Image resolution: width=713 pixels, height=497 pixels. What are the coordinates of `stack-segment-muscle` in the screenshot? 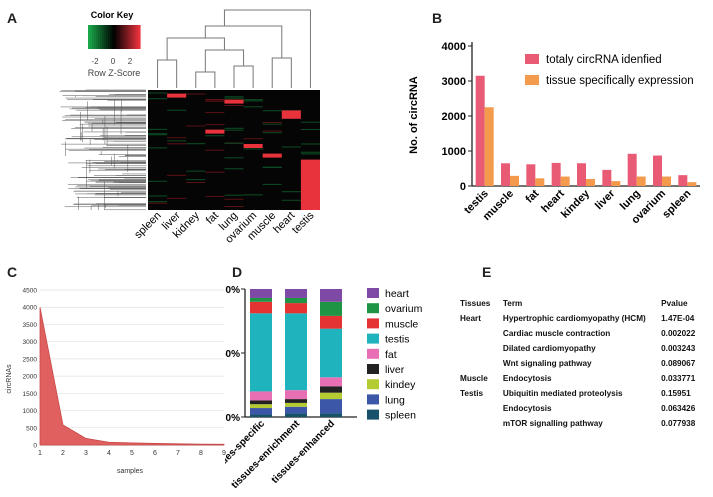 It's located at (261, 307).